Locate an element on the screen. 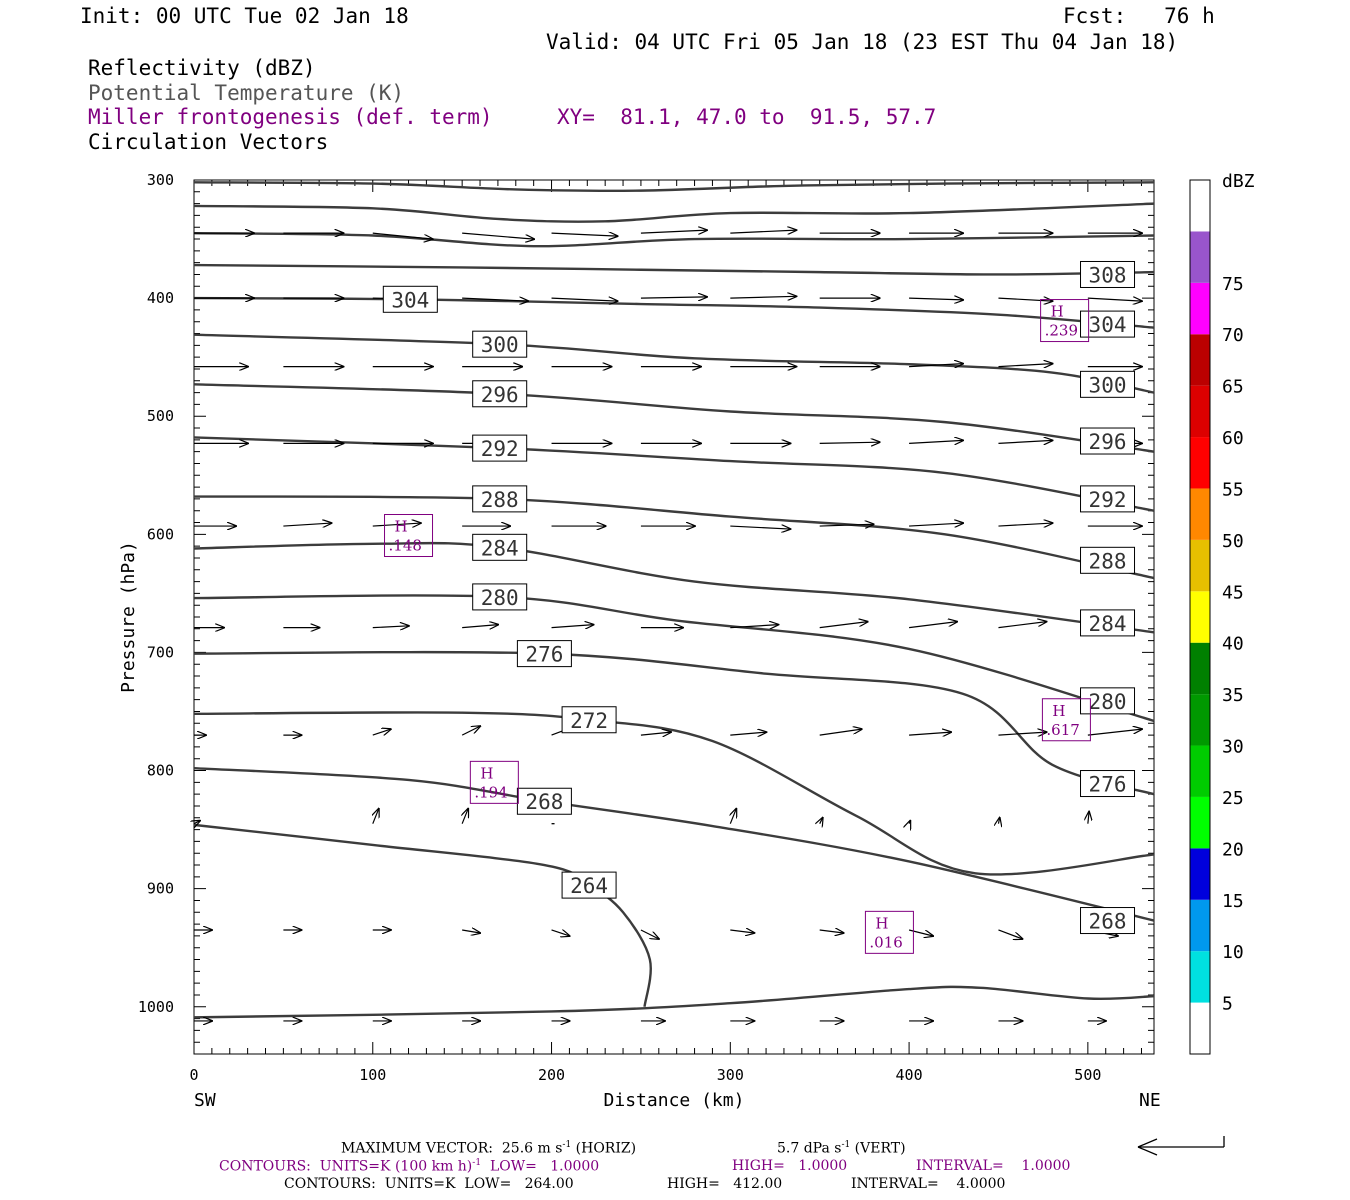  field-reflectivity: Reflectivity (dBZ) is located at coordinates (202, 68).